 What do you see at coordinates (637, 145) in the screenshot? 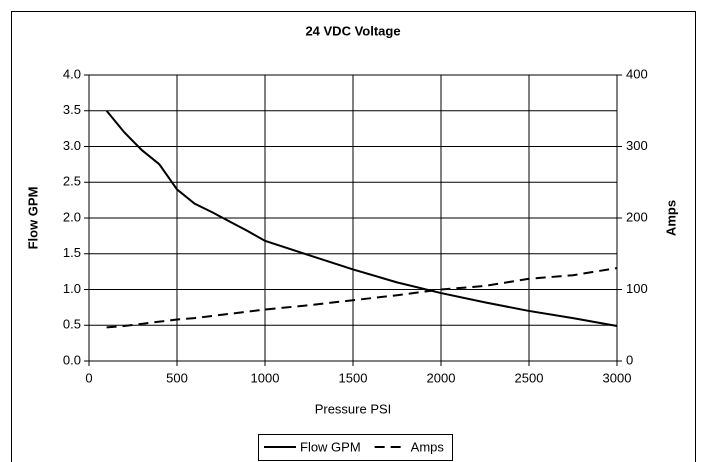
I see `y2-tick-label: 300` at bounding box center [637, 145].